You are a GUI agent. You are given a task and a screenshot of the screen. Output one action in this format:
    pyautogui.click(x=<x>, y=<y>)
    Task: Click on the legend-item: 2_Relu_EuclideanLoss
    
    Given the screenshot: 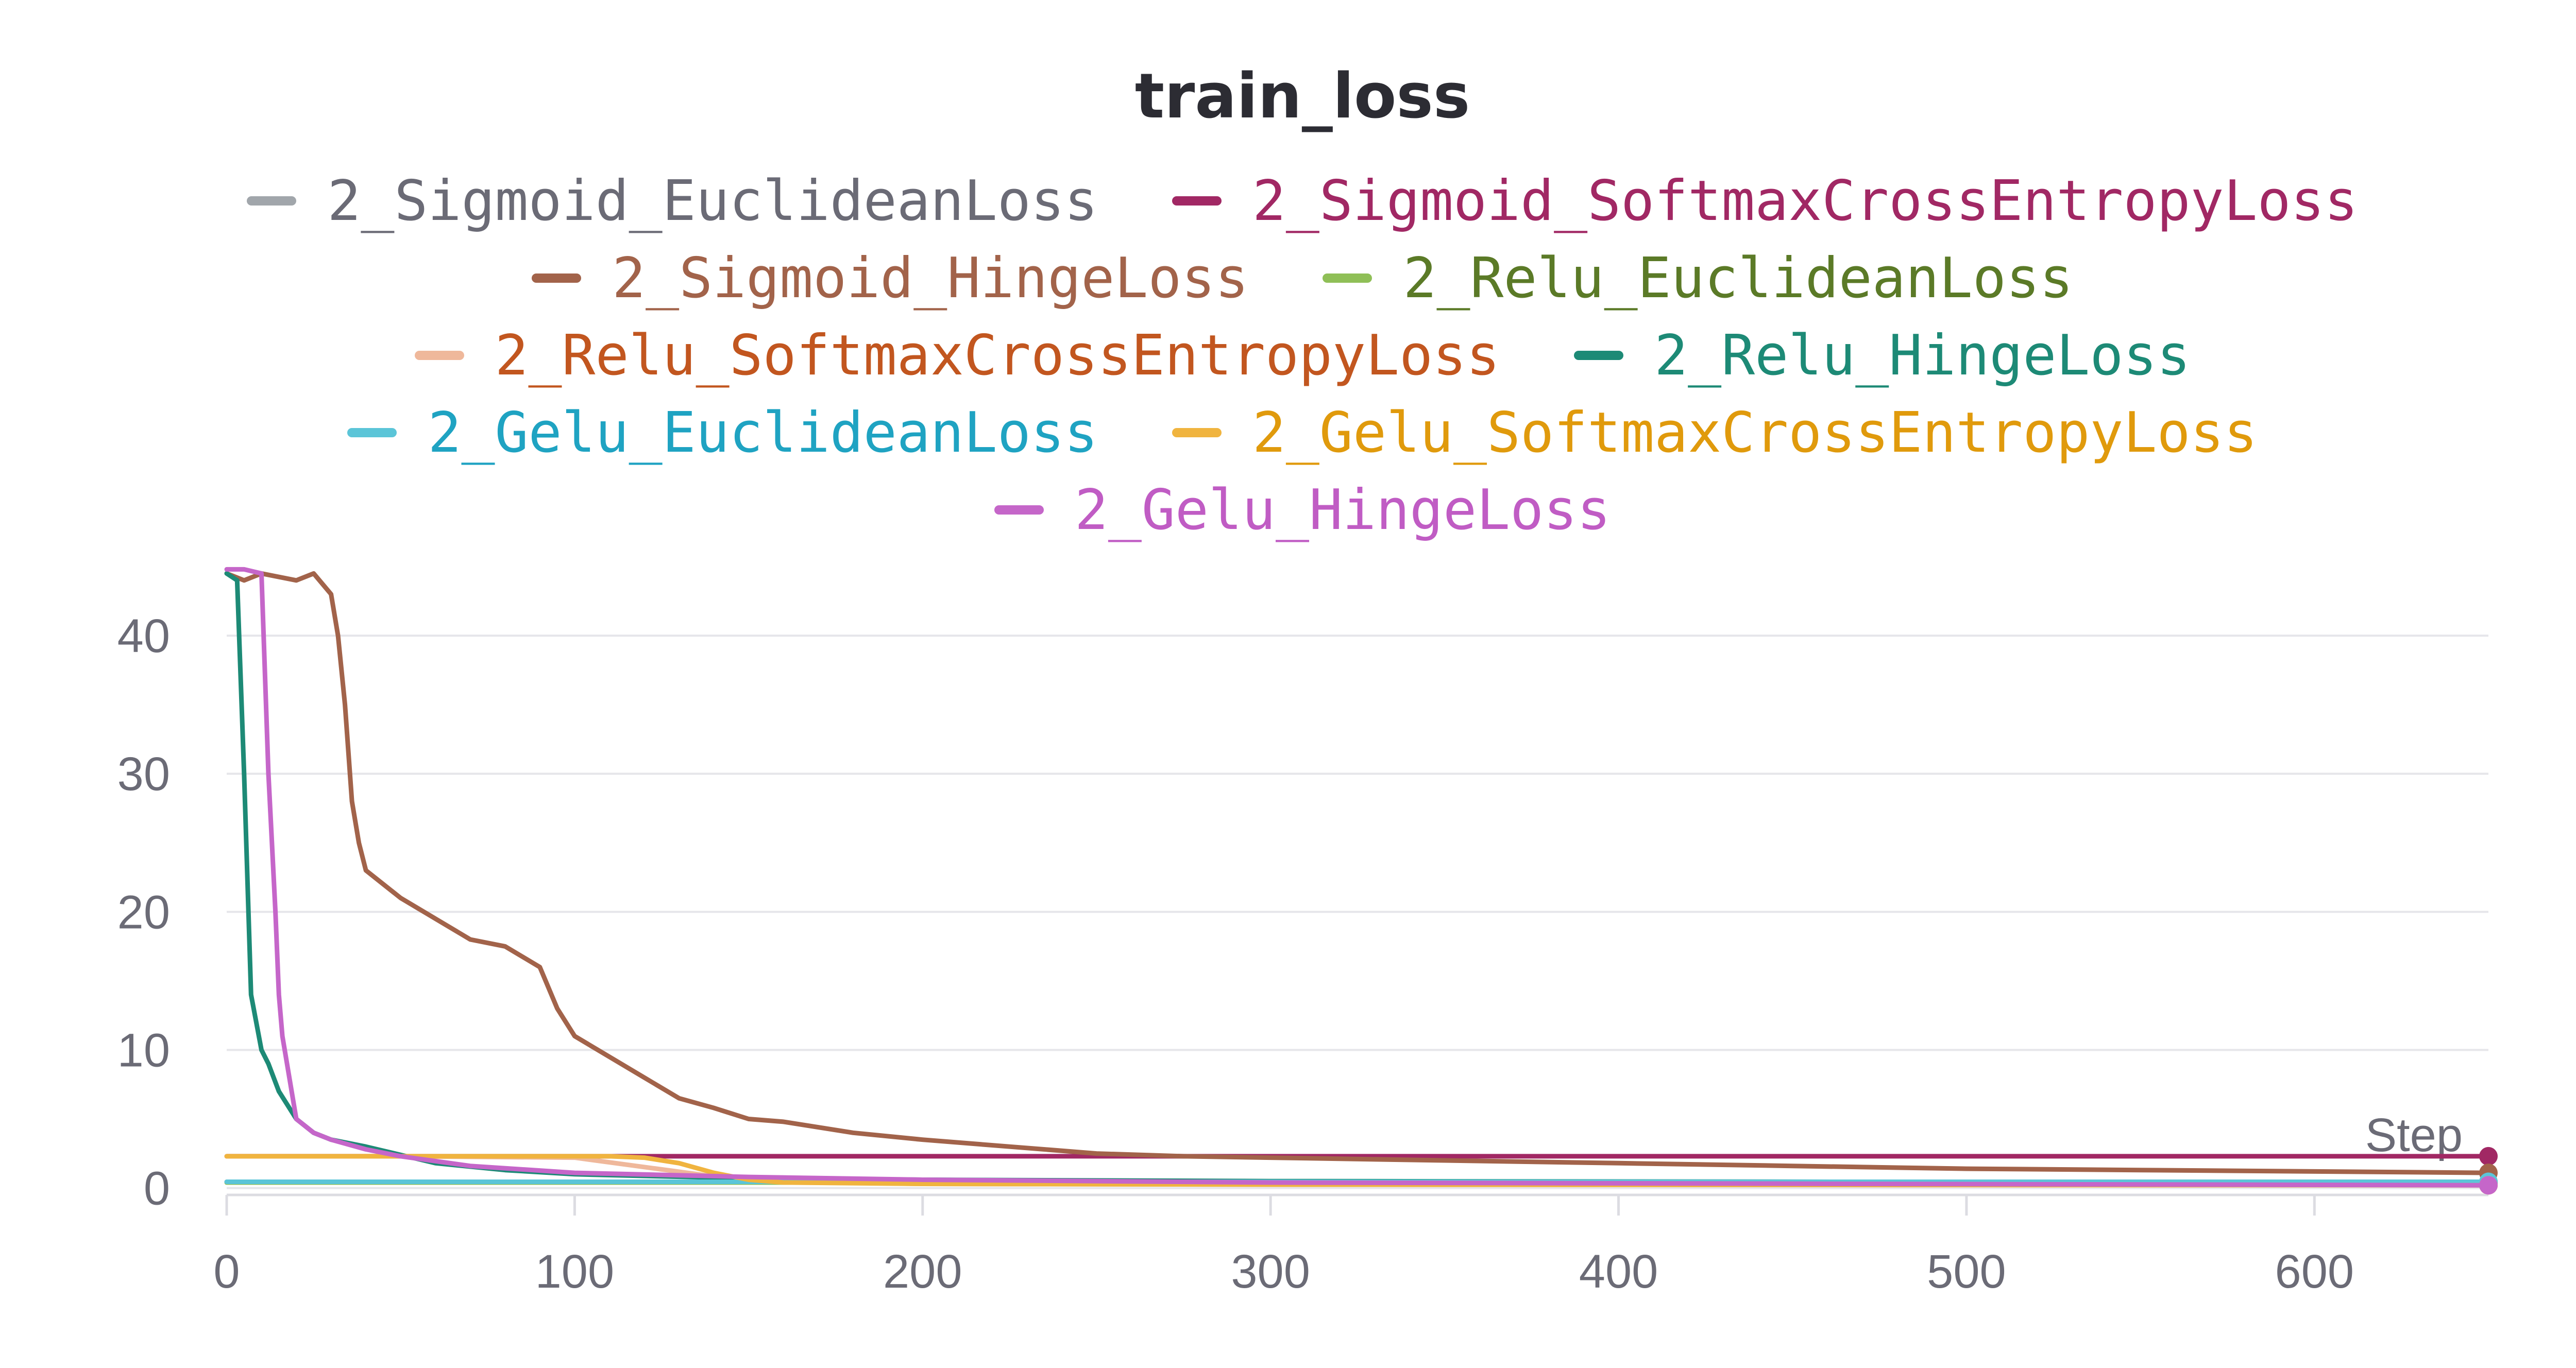 What is the action you would take?
    pyautogui.click(x=1698, y=278)
    